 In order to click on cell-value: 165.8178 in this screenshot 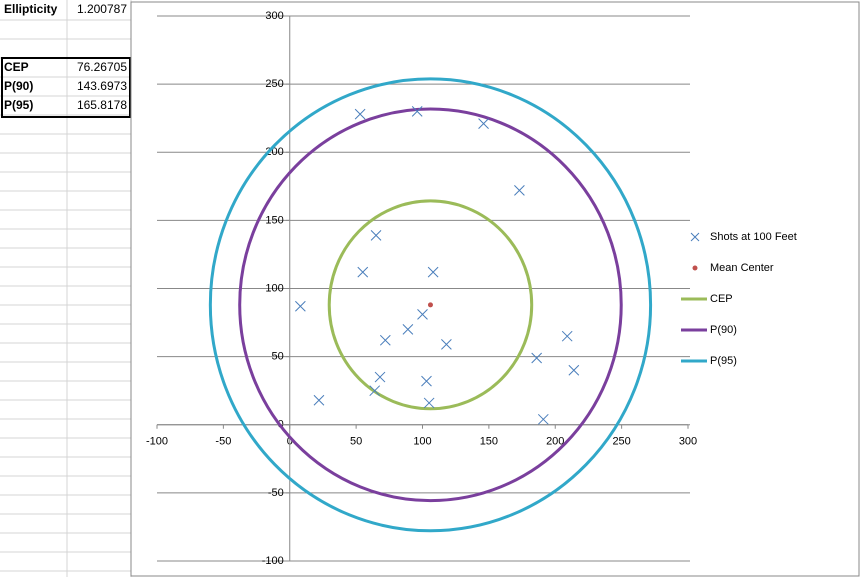, I will do `click(102, 105)`.